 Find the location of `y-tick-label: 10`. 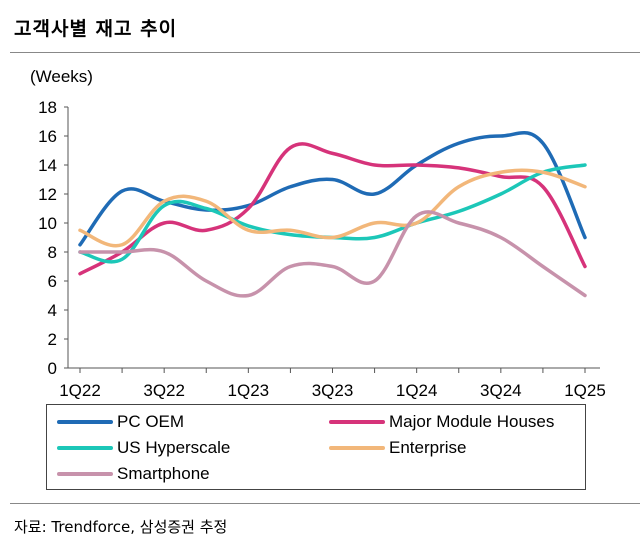

y-tick-label: 10 is located at coordinates (47, 223).